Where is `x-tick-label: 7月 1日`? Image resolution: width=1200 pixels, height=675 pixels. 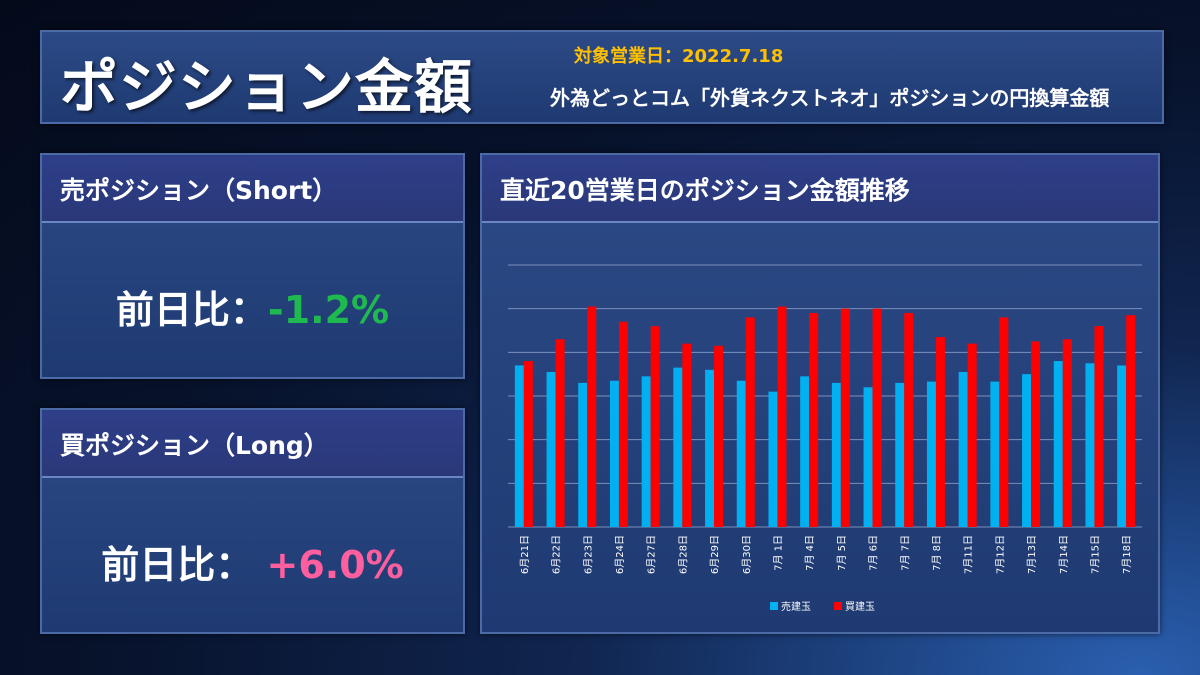
x-tick-label: 7月 1日 is located at coordinates (778, 553).